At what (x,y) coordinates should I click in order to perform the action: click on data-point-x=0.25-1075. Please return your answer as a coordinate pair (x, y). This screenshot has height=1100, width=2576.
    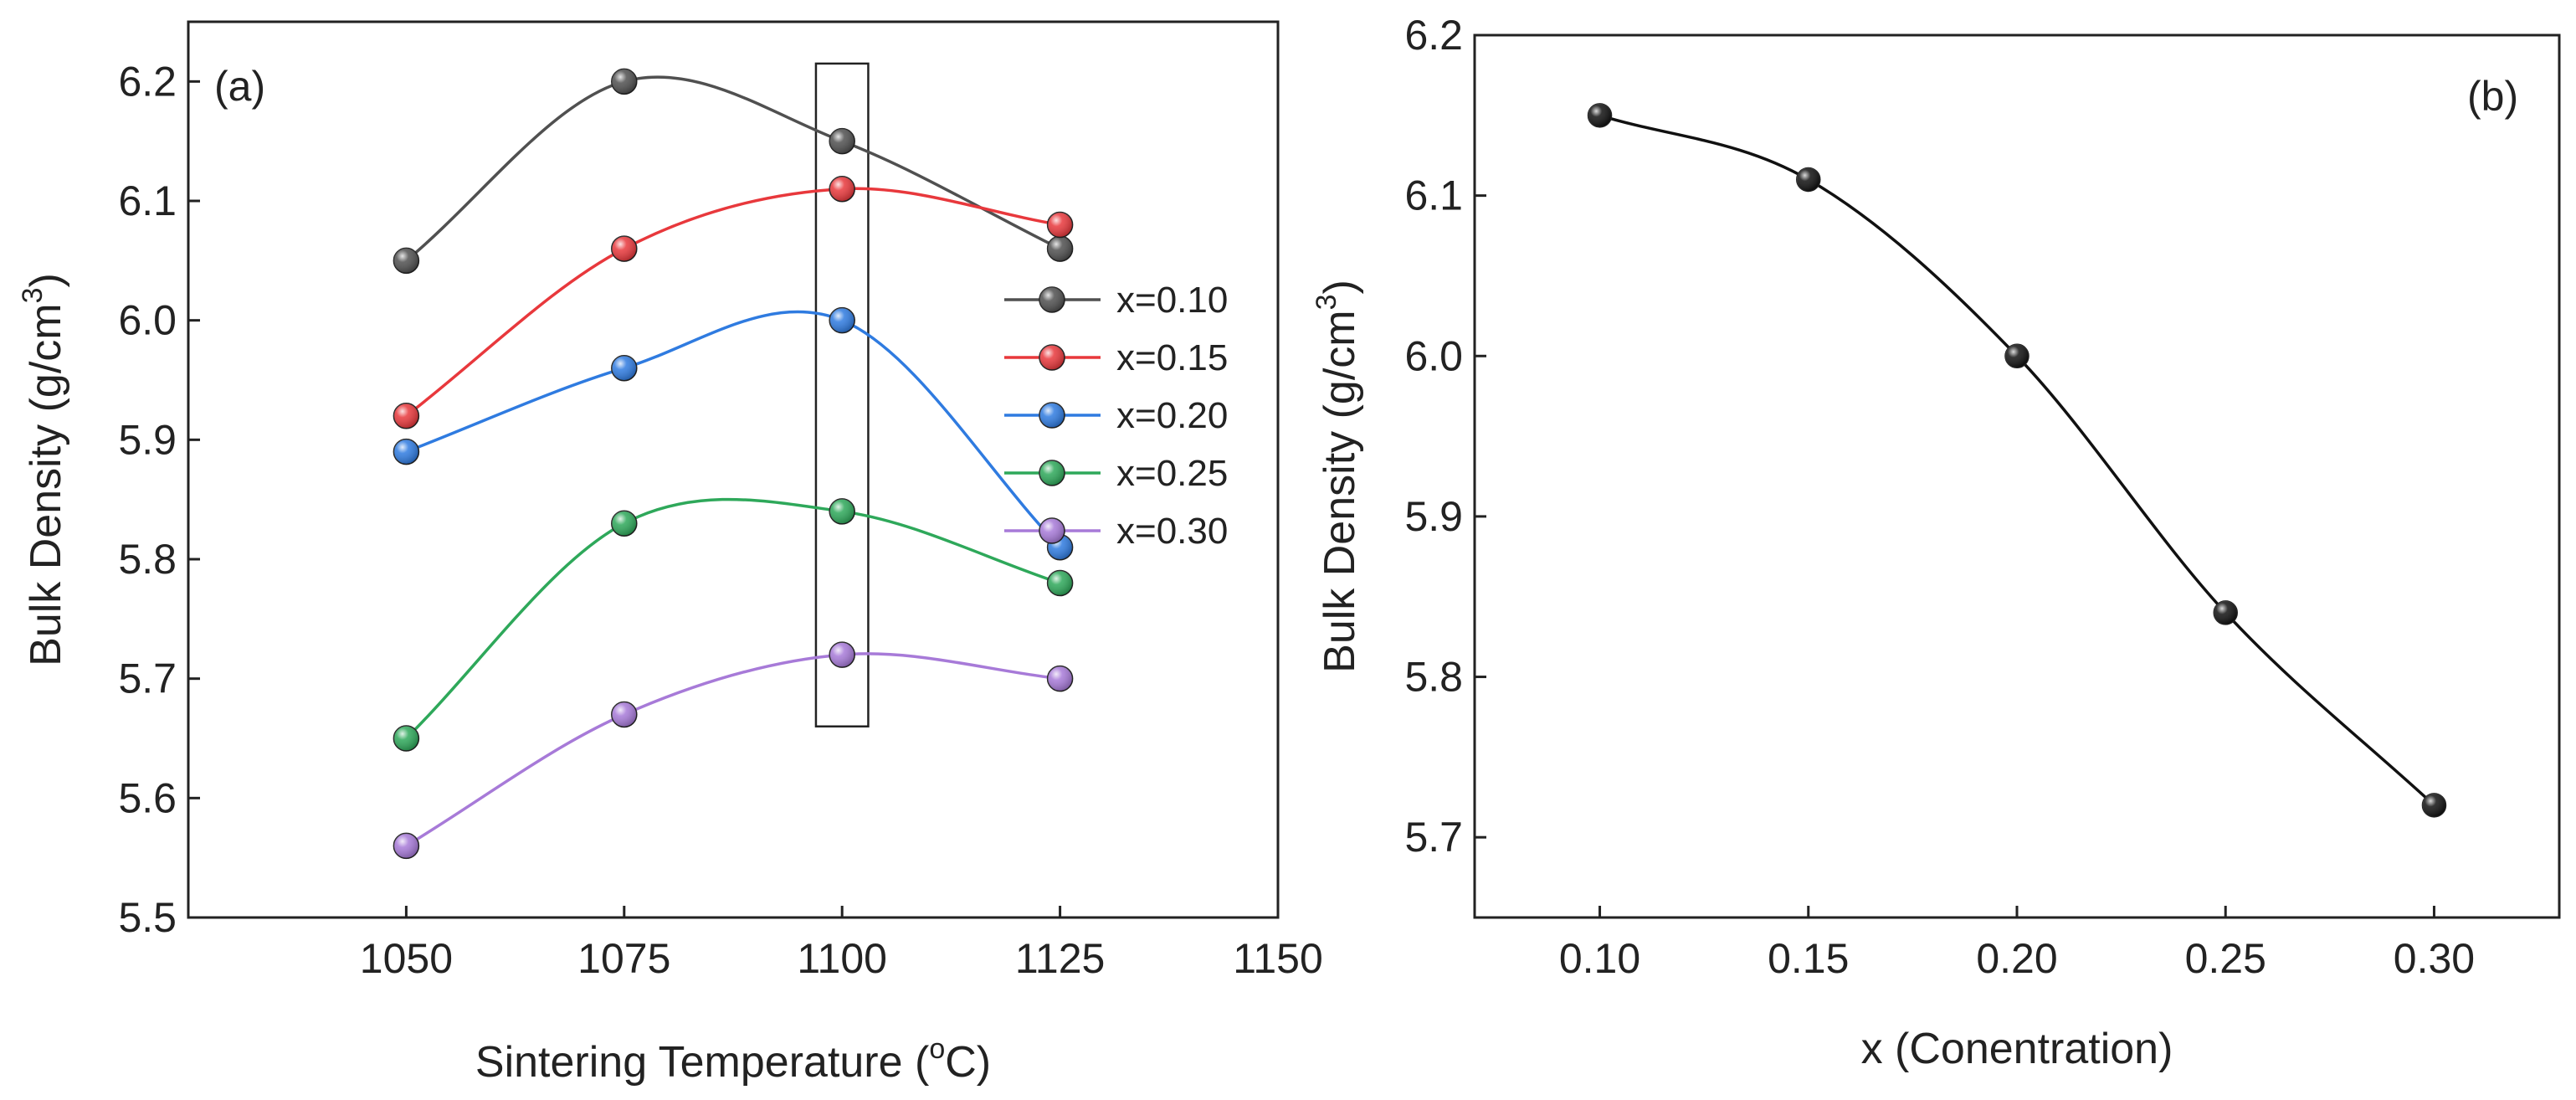
    Looking at the image, I should click on (624, 523).